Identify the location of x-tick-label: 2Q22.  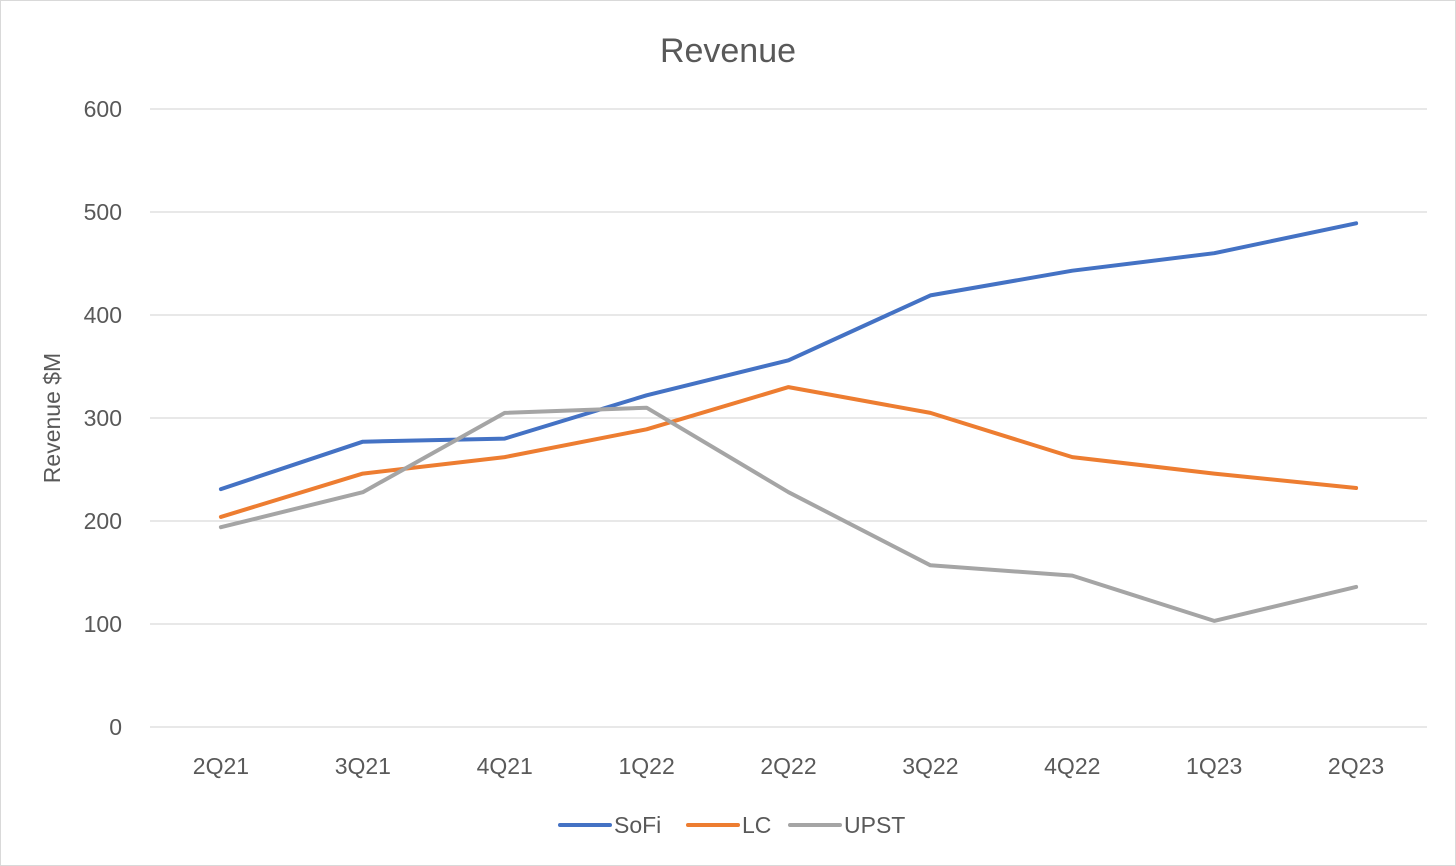
(788, 766).